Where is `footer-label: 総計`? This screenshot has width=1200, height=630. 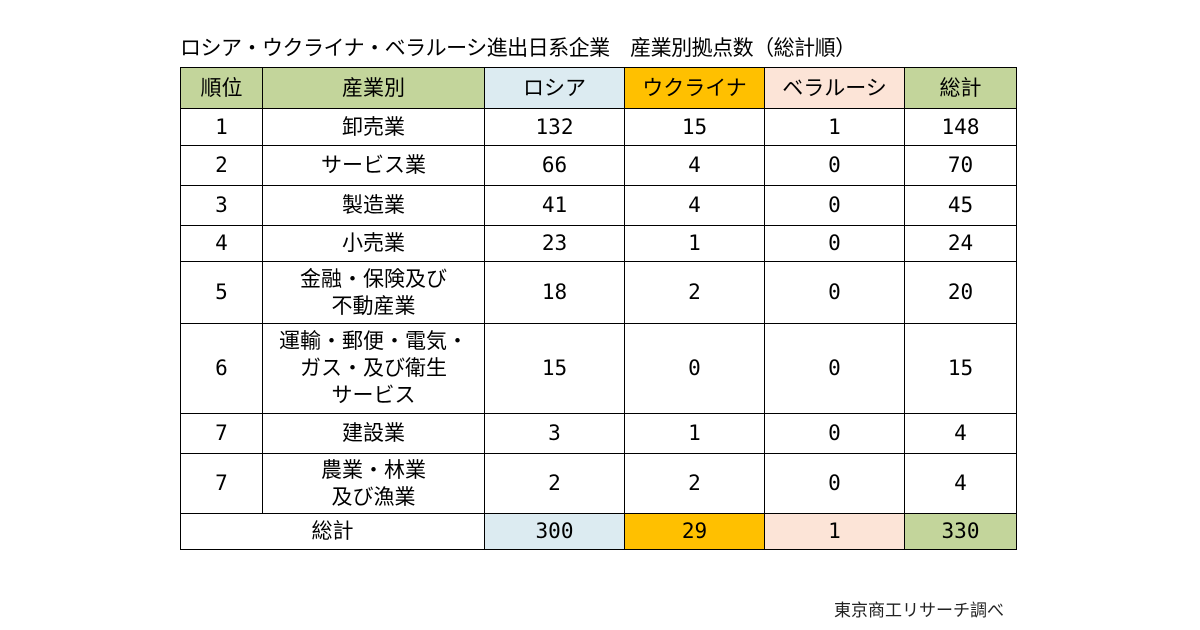
footer-label: 総計 is located at coordinates (332, 531).